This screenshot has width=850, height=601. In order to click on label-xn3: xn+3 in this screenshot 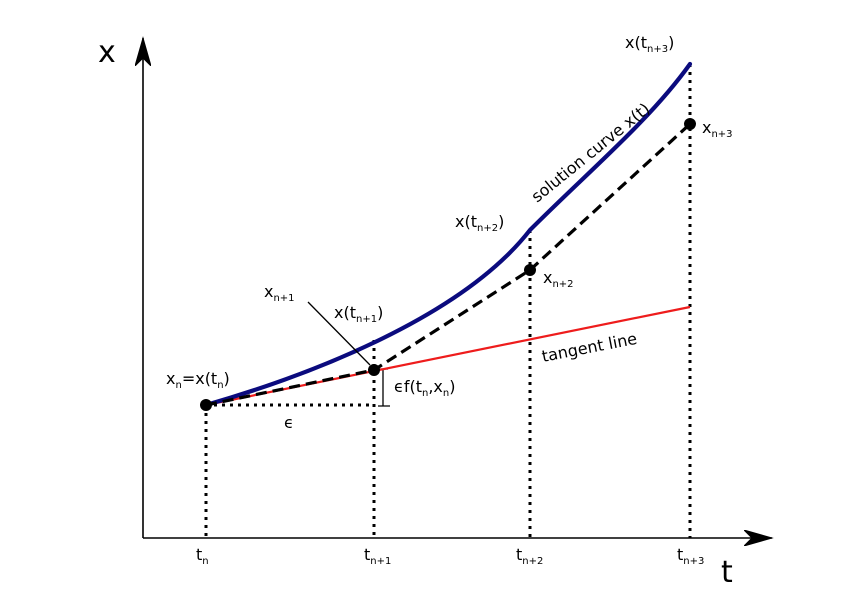, I will do `click(717, 129)`.